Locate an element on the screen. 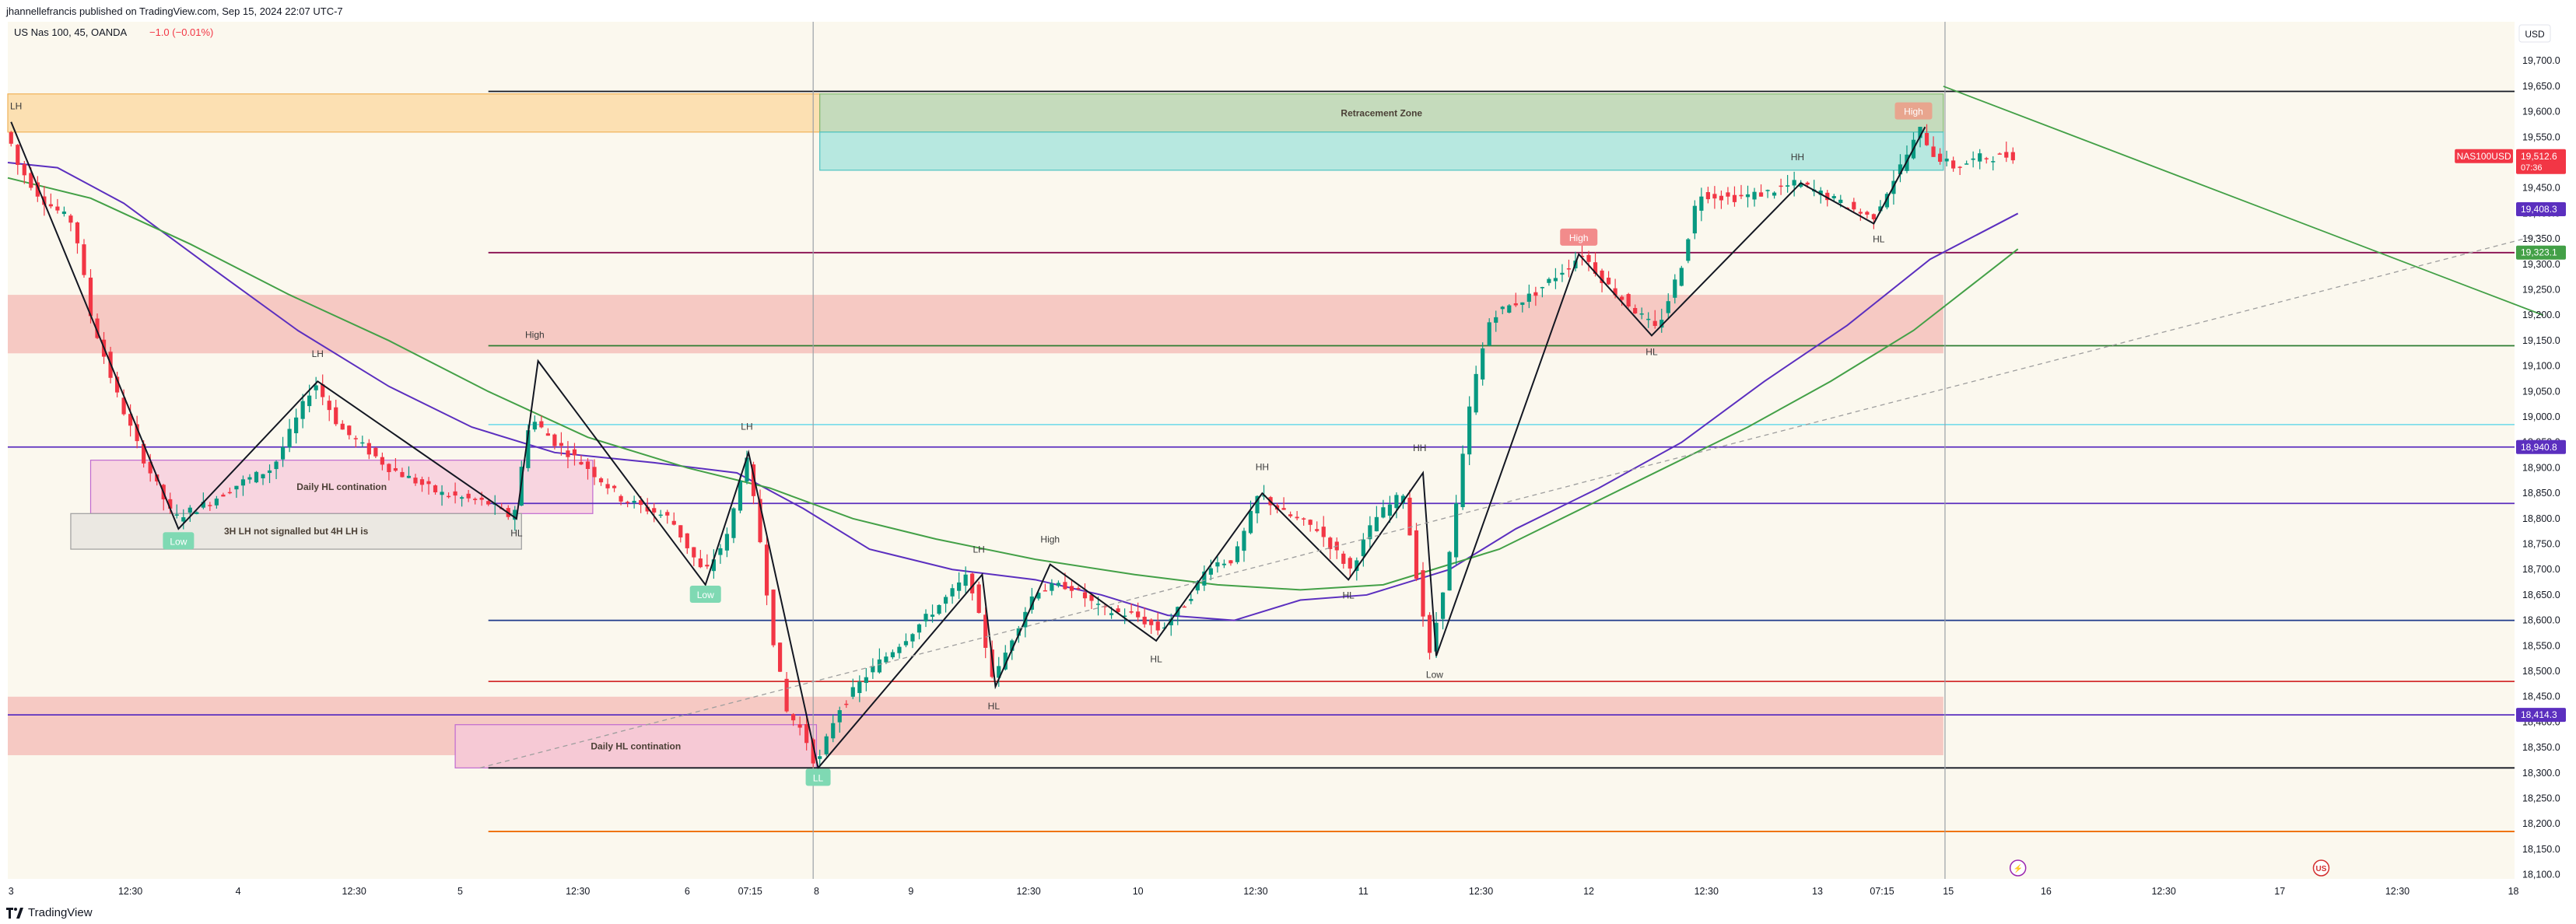 The width and height of the screenshot is (2576, 924). red-zone-upper is located at coordinates (976, 324).